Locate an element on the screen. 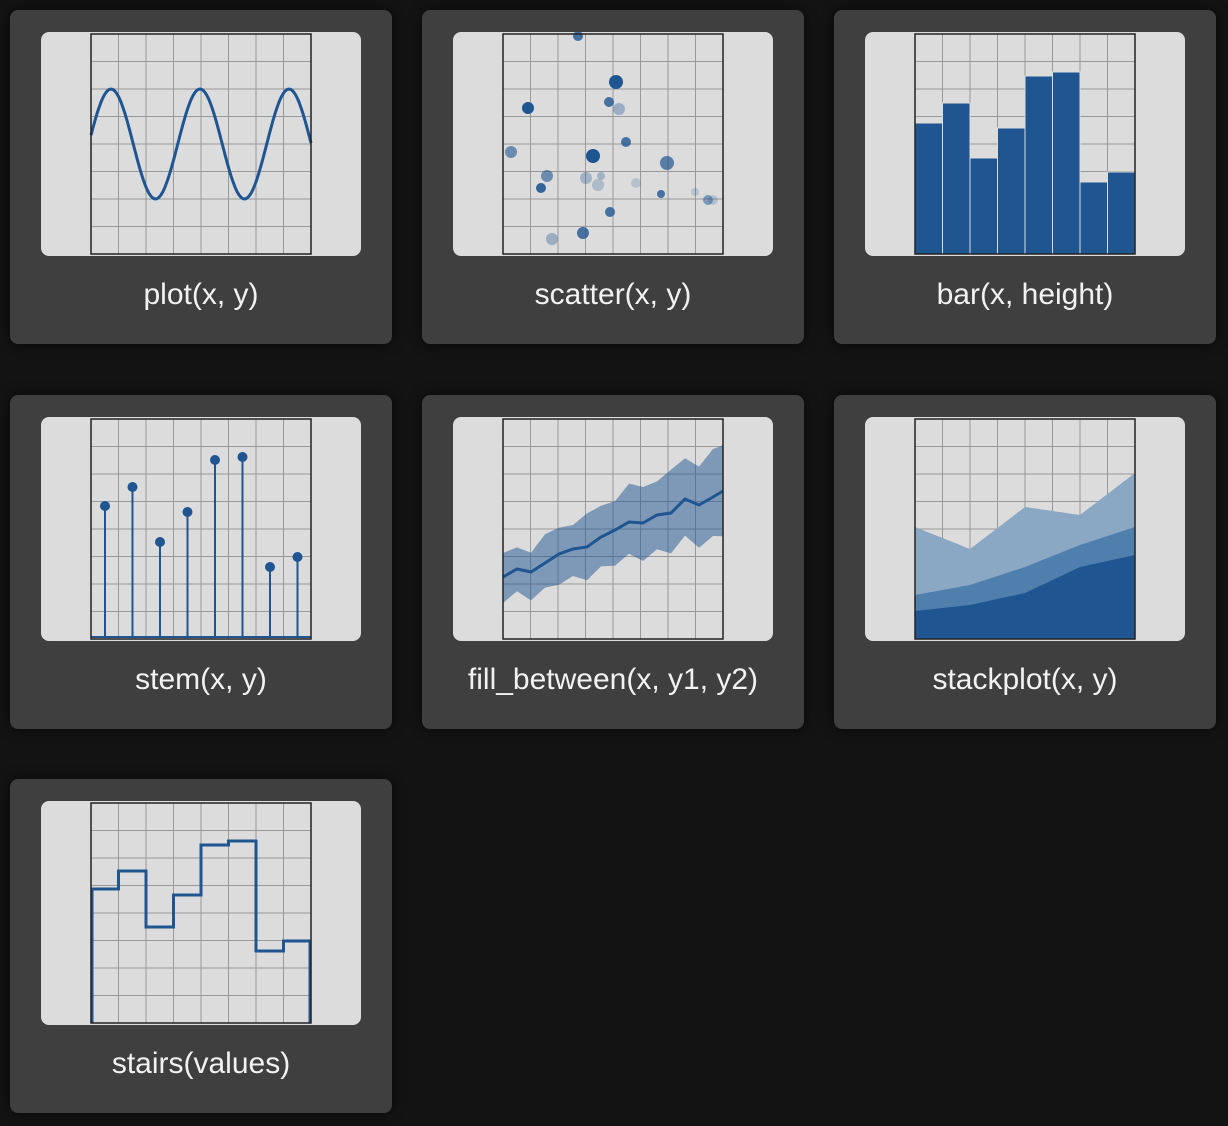  gallery-card: fill_between(x, y1, y2) is located at coordinates (613, 561).